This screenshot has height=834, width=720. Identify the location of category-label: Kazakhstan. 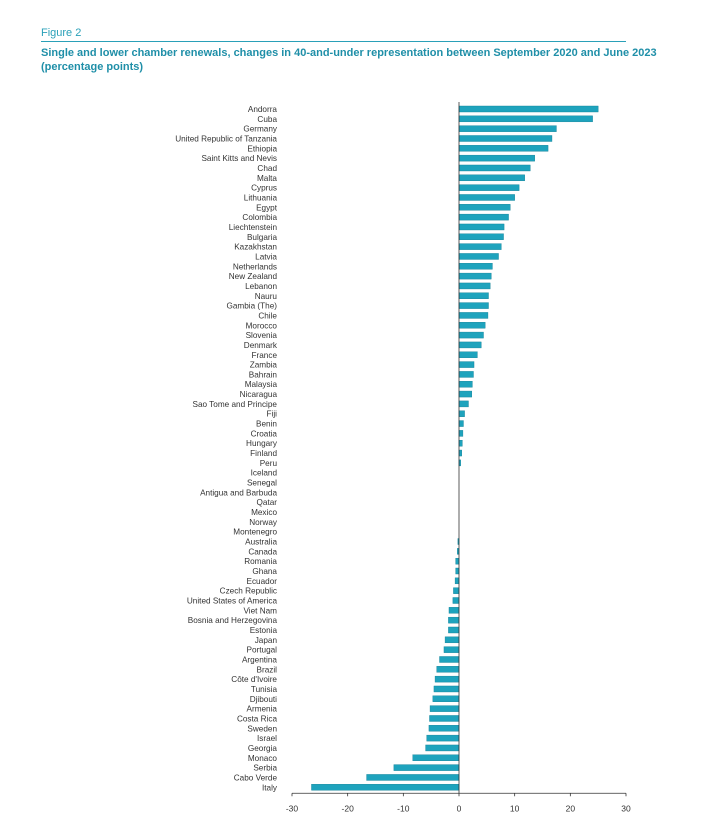
(255, 247).